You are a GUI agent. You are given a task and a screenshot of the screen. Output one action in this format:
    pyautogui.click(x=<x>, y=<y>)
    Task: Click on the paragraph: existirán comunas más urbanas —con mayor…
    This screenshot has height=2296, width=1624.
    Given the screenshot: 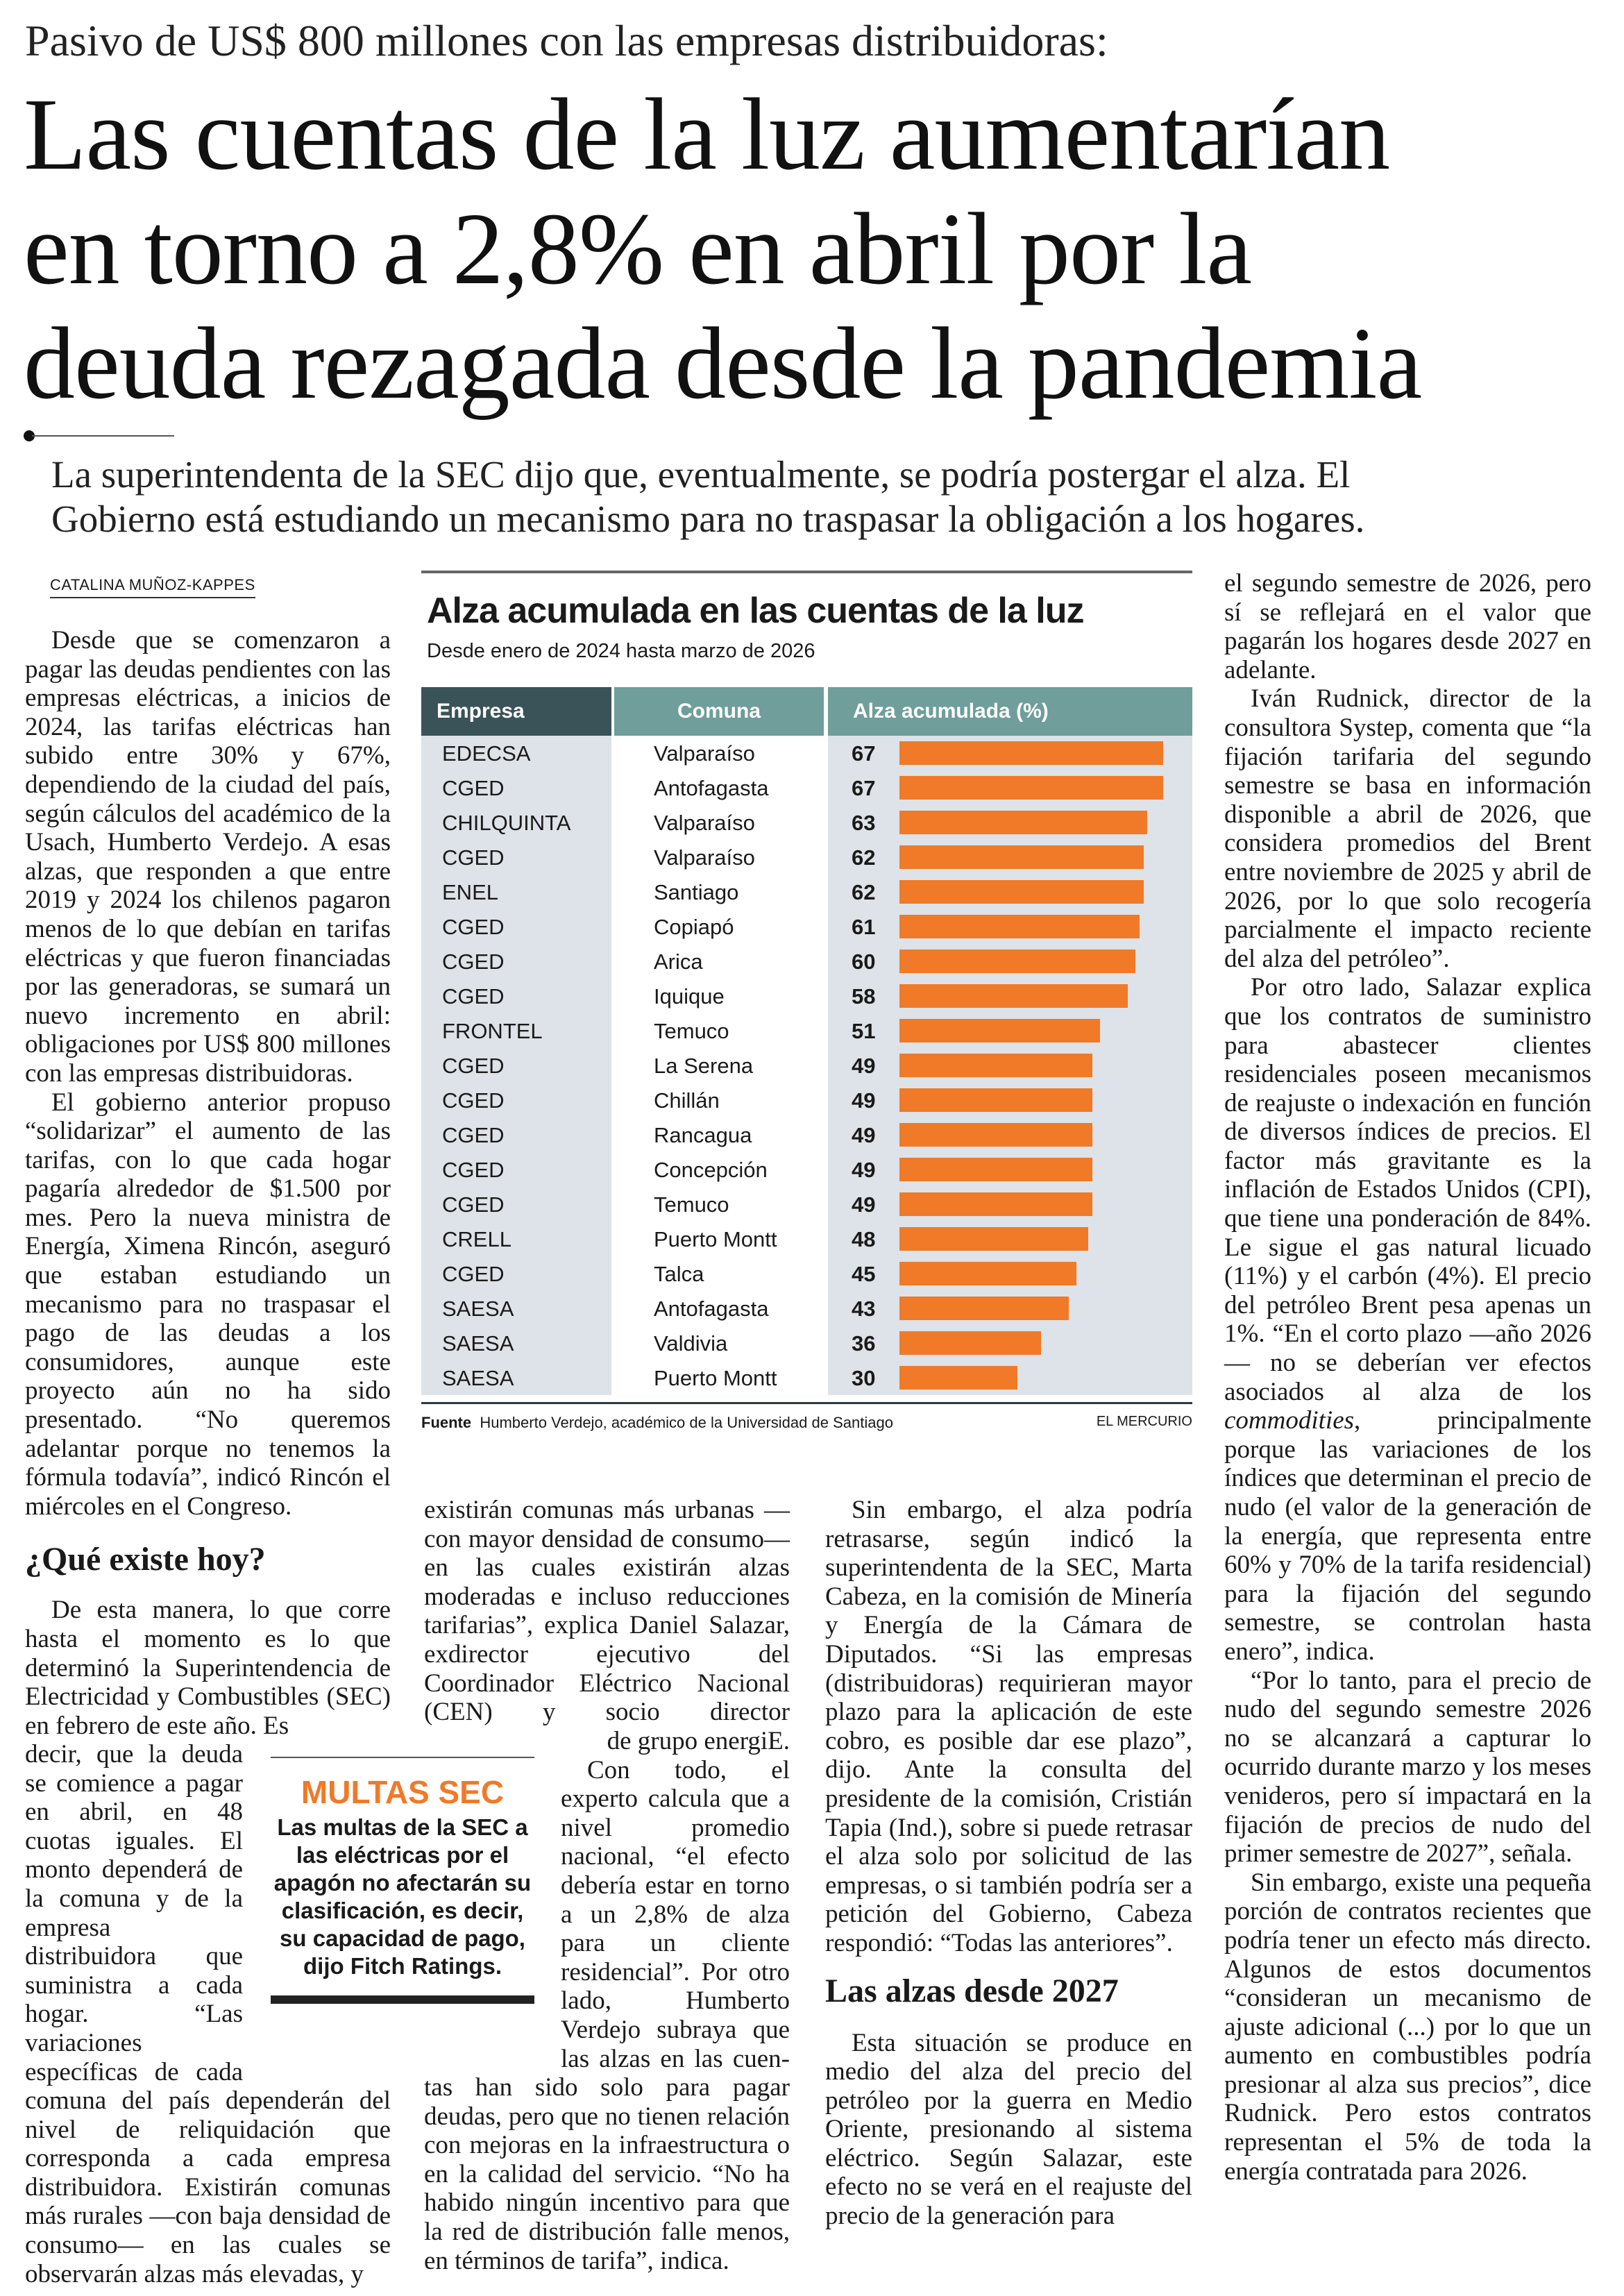 What is the action you would take?
    pyautogui.click(x=607, y=1612)
    